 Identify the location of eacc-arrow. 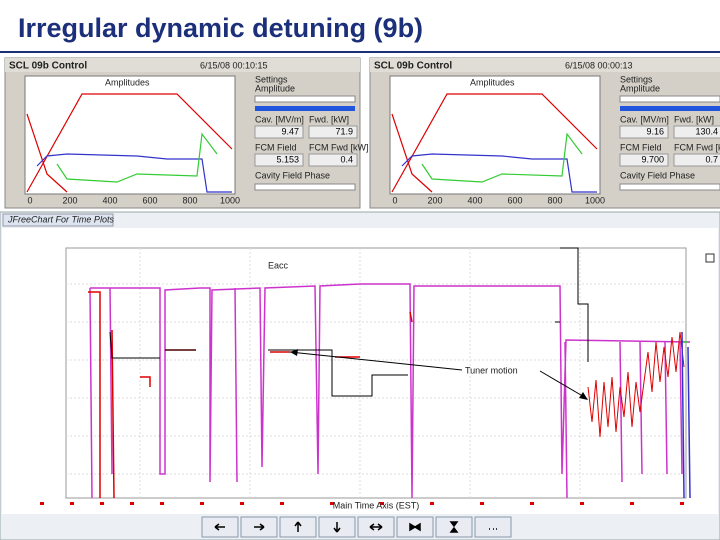
(376, 361).